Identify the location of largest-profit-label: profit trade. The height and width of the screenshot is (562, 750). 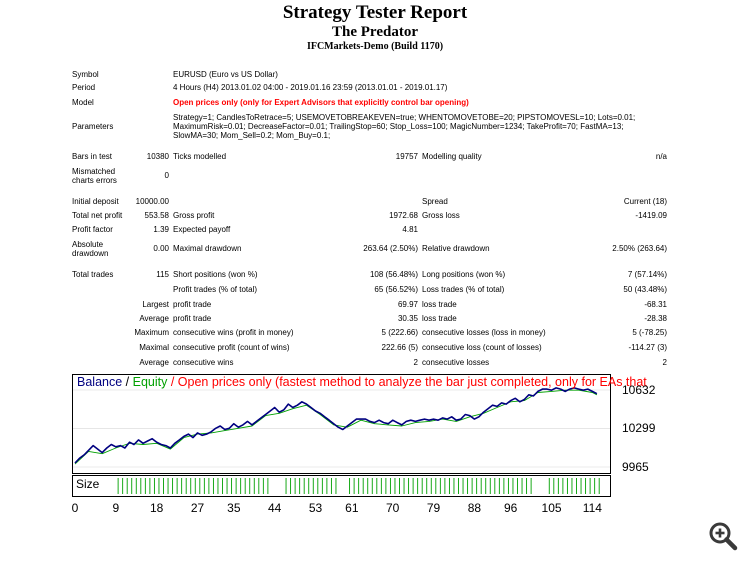
(192, 304).